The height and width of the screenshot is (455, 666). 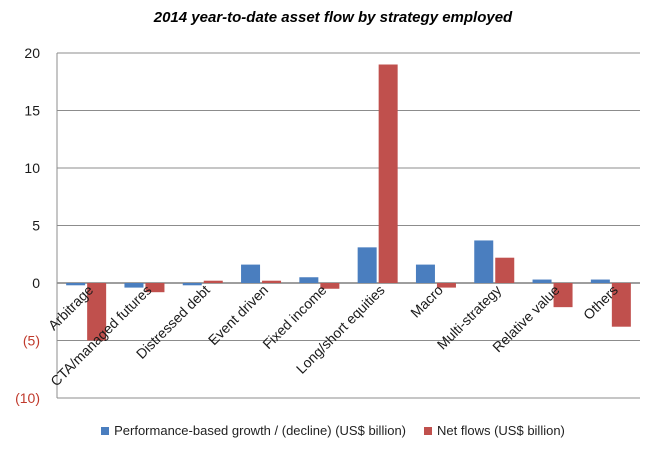 I want to click on legend-swatch-net-flows, so click(x=428, y=430).